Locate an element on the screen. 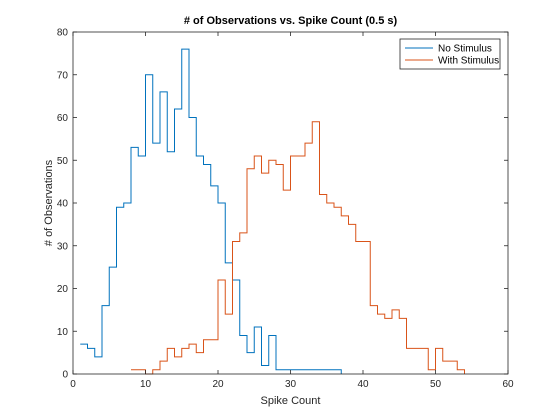  x-axis-label: Spike Count is located at coordinates (291, 401).